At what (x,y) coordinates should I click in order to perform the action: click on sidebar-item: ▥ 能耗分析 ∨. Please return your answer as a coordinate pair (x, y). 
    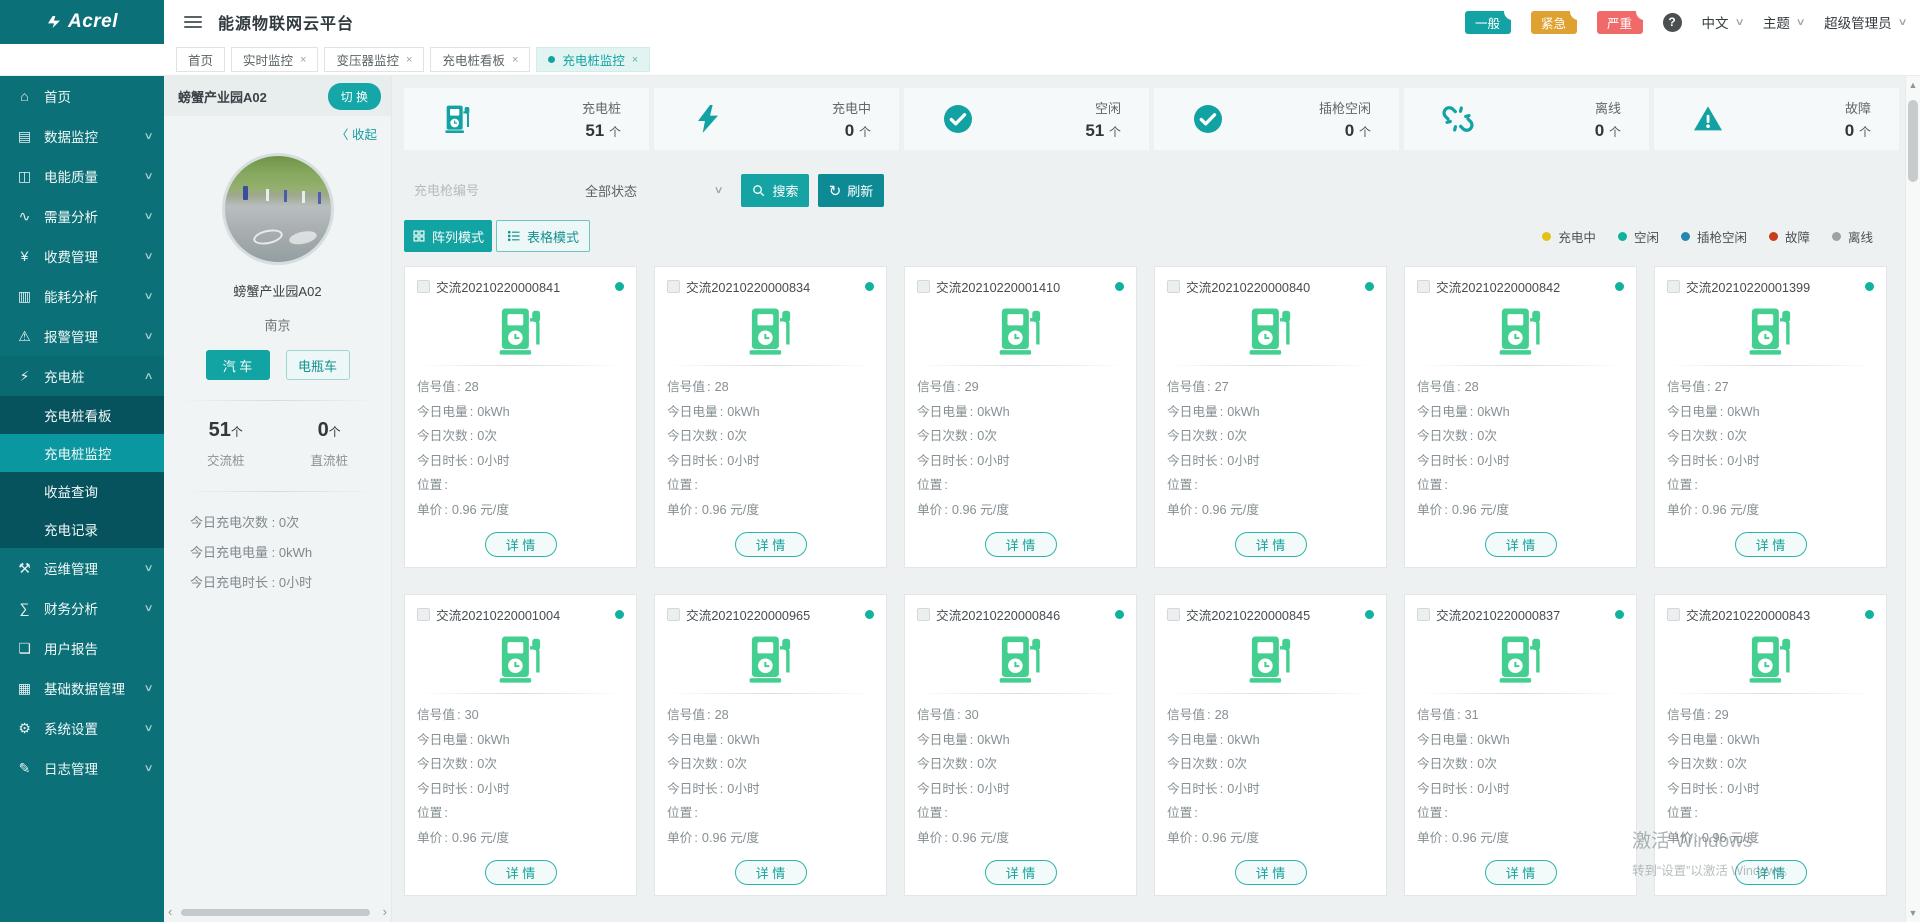
    Looking at the image, I should click on (85, 296).